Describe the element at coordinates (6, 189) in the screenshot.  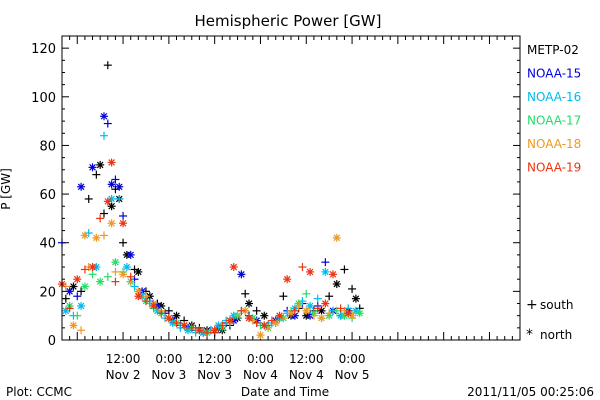
I see `y-axis-label: P [GW]` at that location.